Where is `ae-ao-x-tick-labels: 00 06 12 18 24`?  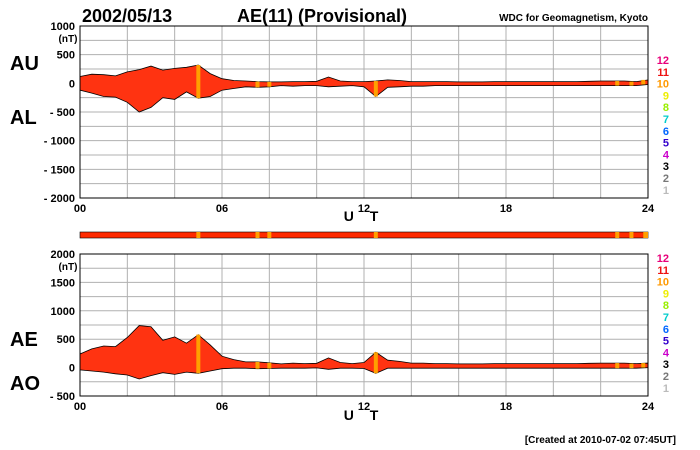 ae-ao-x-tick-labels: 00 06 12 18 24 is located at coordinates (364, 407).